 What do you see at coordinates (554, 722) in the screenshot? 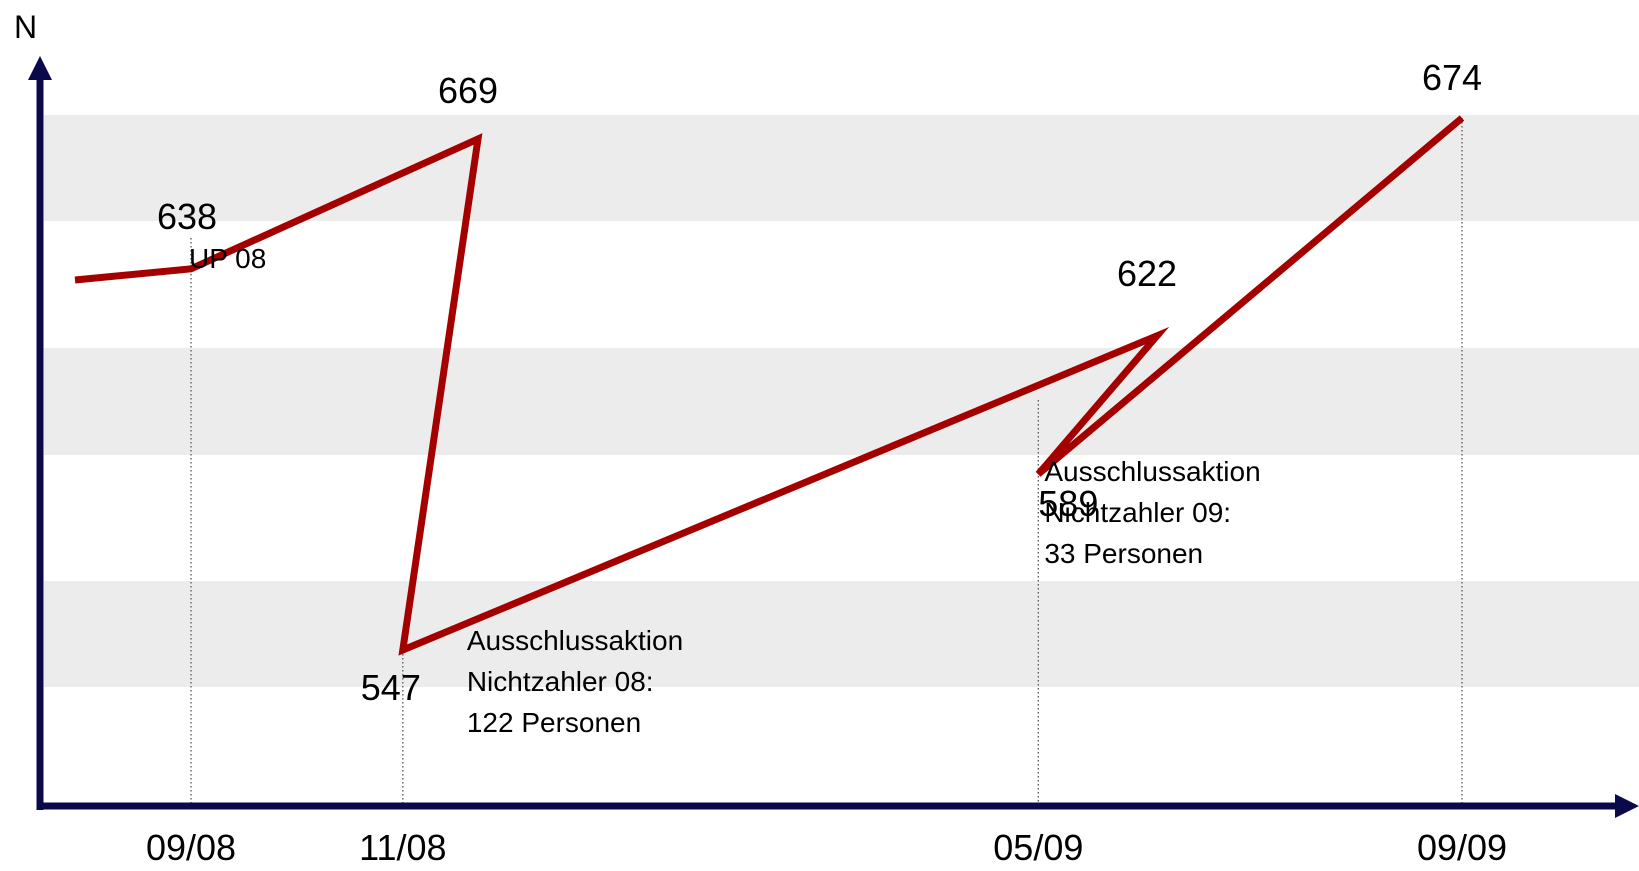
I see `annotation-line: 122 Personen` at bounding box center [554, 722].